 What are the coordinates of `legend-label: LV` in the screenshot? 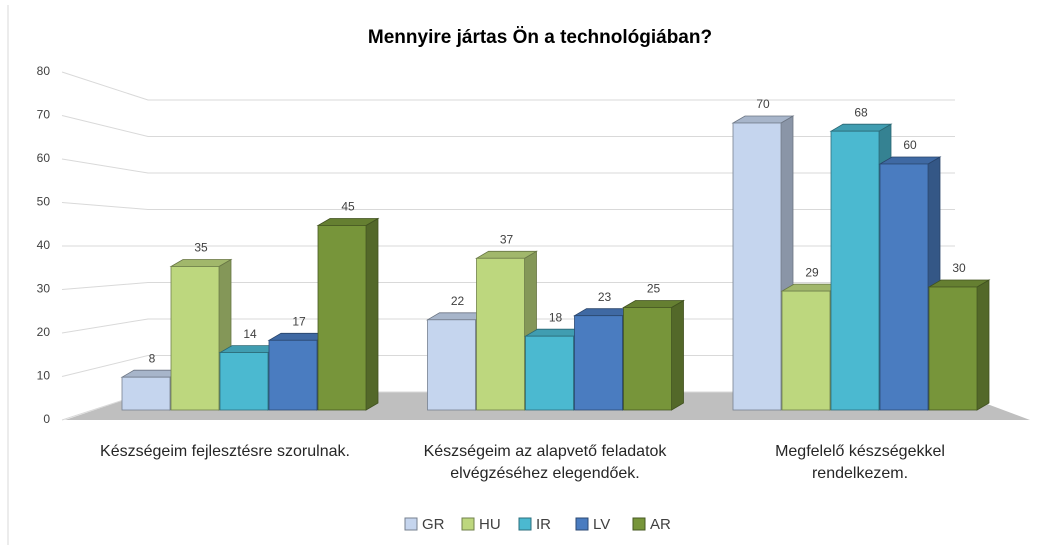 It's located at (601, 524).